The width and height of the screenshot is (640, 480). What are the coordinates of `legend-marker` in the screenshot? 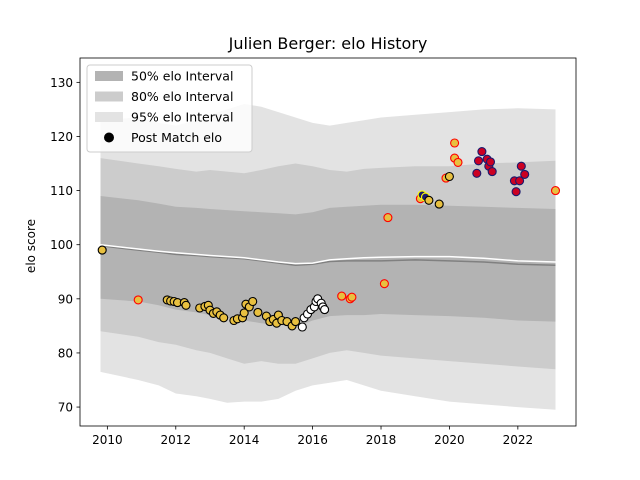 It's located at (109, 137).